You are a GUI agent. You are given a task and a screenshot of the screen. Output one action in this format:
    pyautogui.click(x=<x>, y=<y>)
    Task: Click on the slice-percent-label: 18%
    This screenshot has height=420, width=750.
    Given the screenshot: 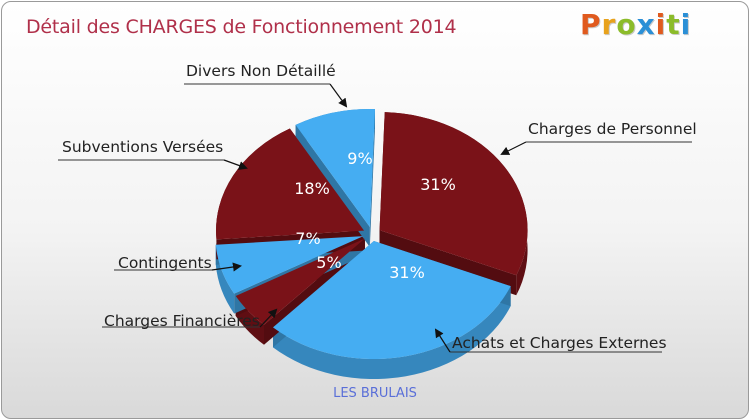 What is the action you would take?
    pyautogui.click(x=312, y=188)
    